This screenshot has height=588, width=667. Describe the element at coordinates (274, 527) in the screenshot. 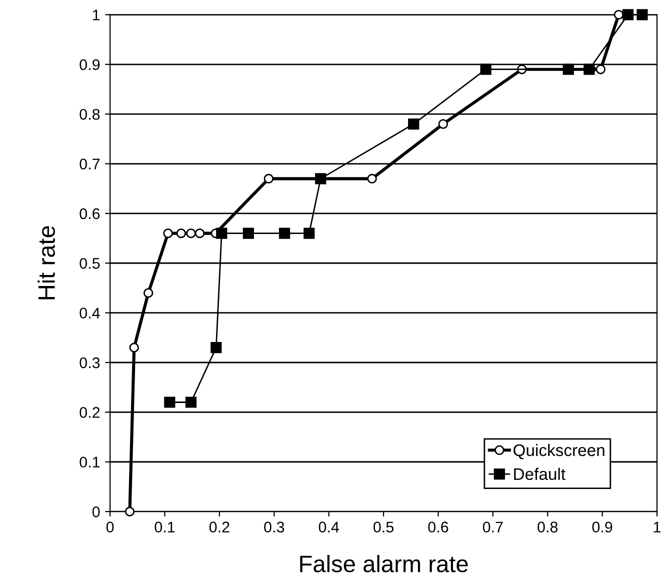

I see `x-tick-label: 0.3` at that location.